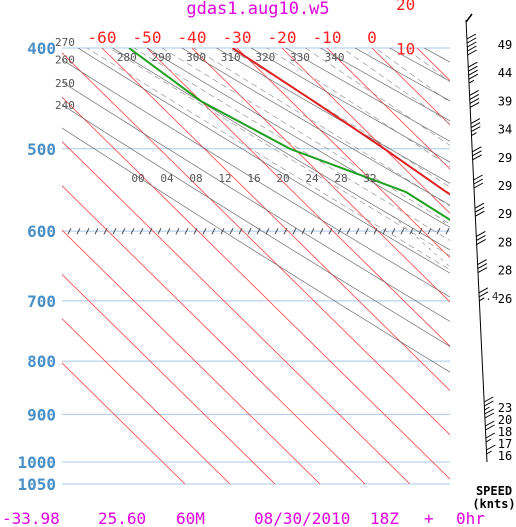 The image size is (516, 527). What do you see at coordinates (505, 130) in the screenshot?
I see `wind-speed-label: 34` at bounding box center [505, 130].